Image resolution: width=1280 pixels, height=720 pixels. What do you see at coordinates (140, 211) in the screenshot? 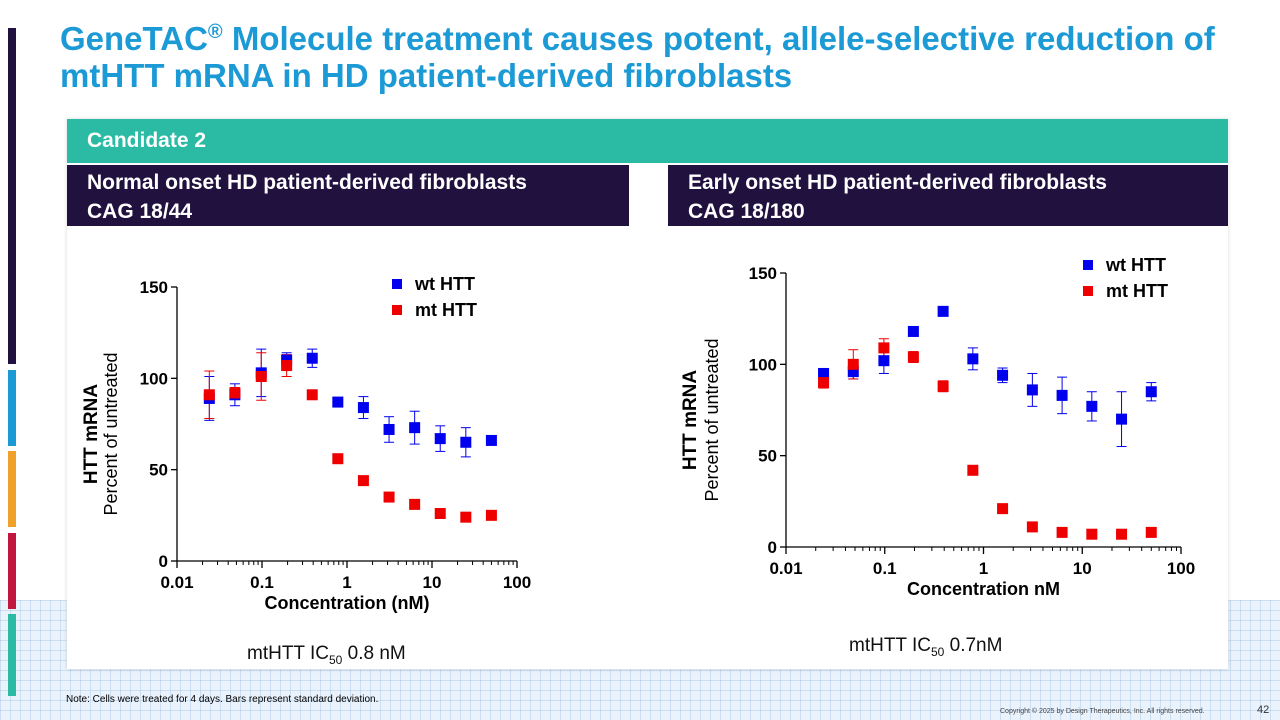
I see `left-header-line2: CAG 18/44` at bounding box center [140, 211].